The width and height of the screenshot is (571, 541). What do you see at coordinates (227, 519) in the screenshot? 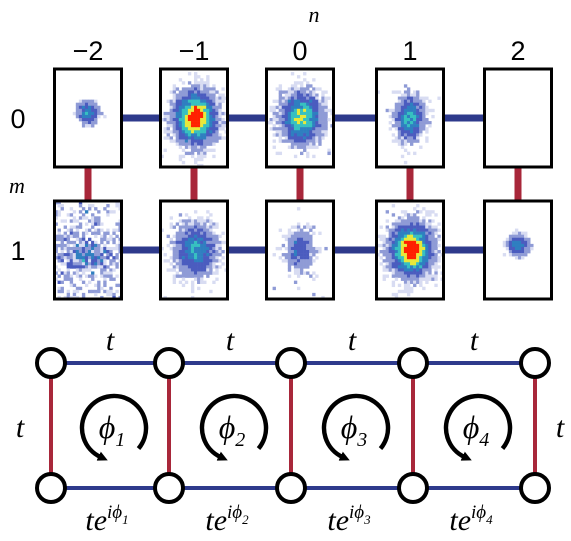
I see `hopping-bottom-label: teiϕ2` at bounding box center [227, 519].